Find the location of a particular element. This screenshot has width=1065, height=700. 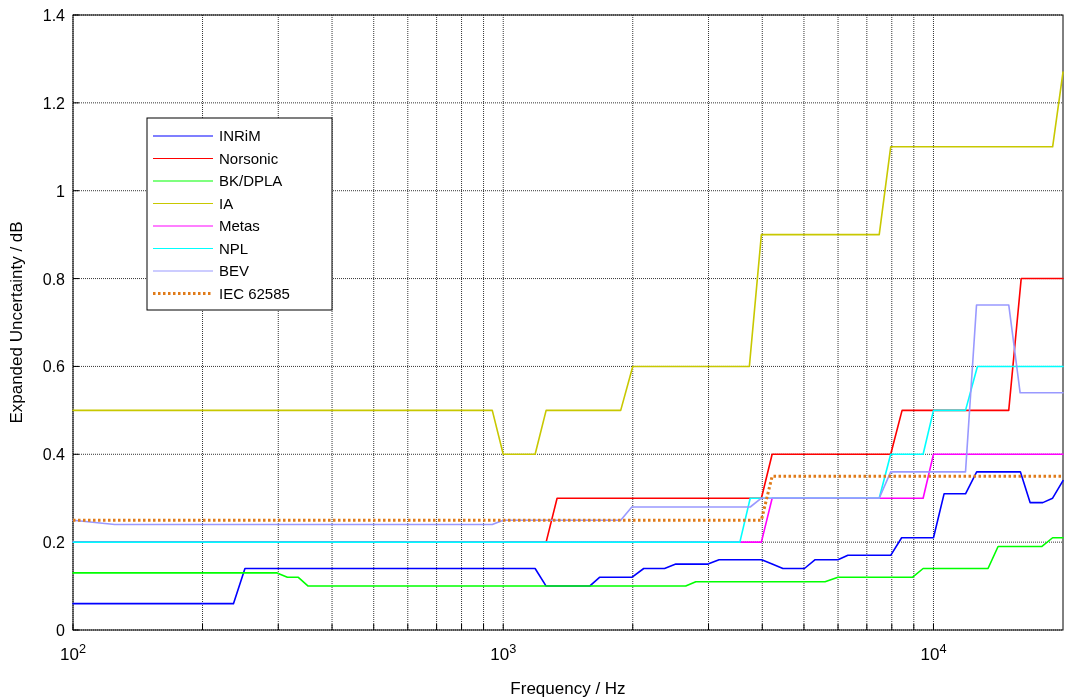

legend-label: IEC 62585 is located at coordinates (254, 293).